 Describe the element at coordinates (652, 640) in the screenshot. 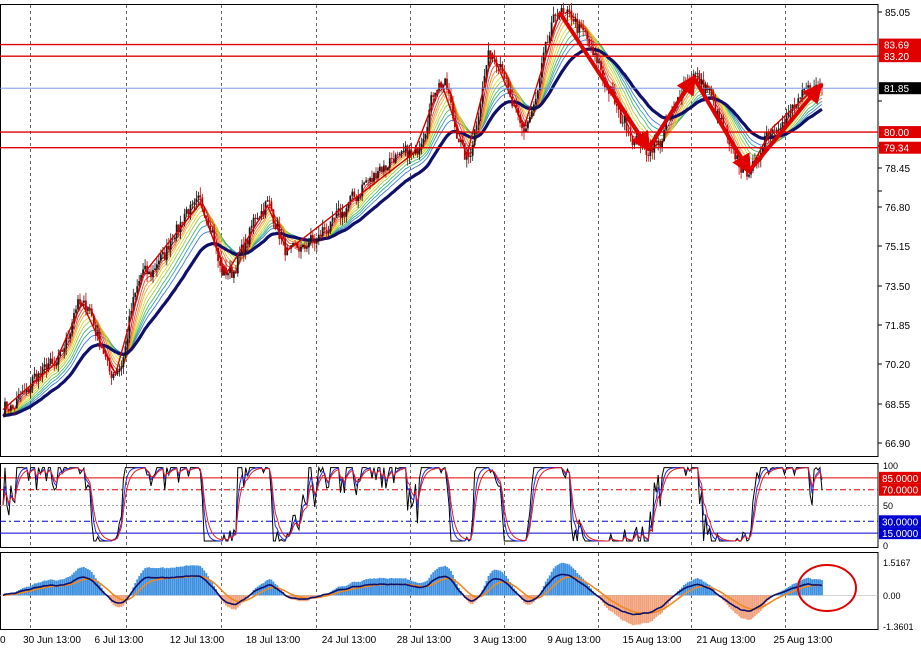

I see `x-axis-label: 15 Aug 13:00` at that location.